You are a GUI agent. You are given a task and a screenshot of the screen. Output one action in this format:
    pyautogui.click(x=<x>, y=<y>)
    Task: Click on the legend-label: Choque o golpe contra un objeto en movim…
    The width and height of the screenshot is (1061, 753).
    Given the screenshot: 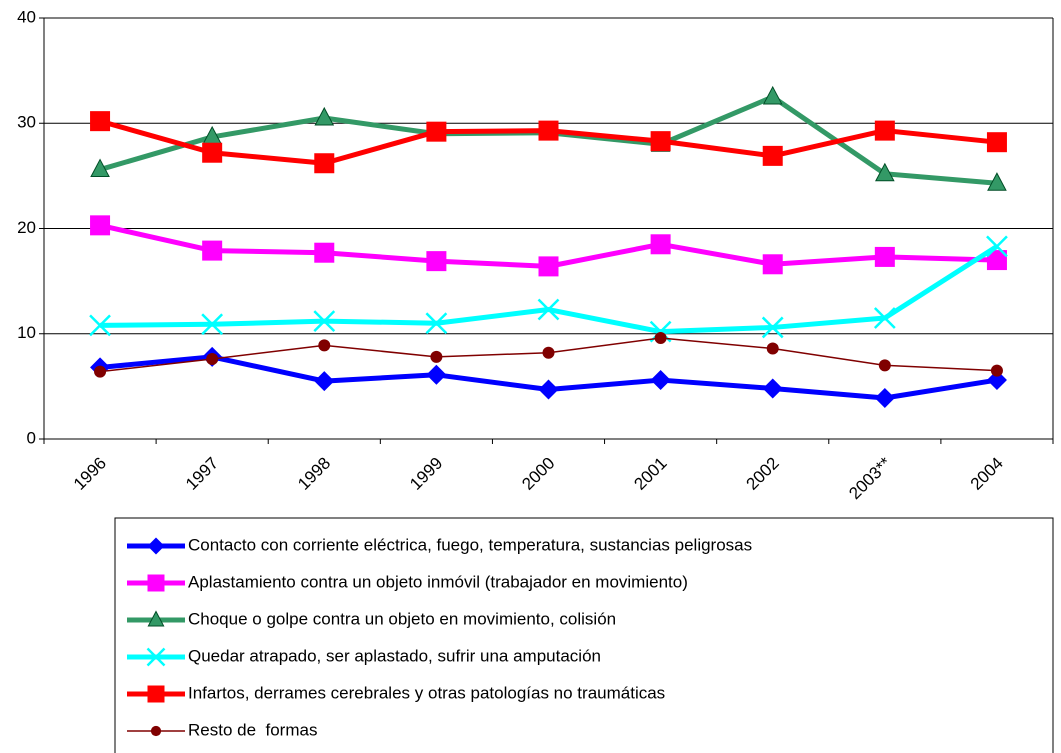 What is the action you would take?
    pyautogui.click(x=402, y=618)
    